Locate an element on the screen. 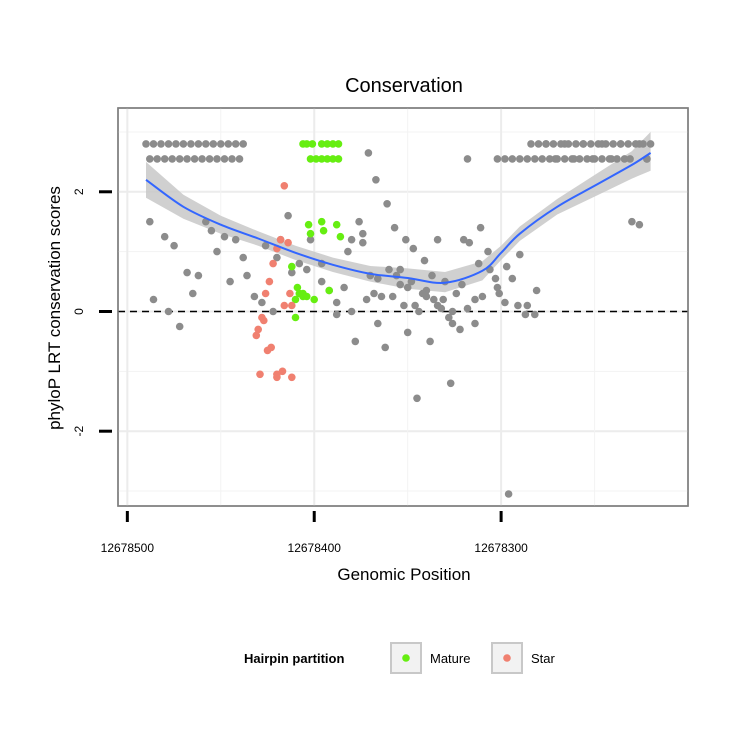  legend-label-mature: Mature is located at coordinates (450, 658).